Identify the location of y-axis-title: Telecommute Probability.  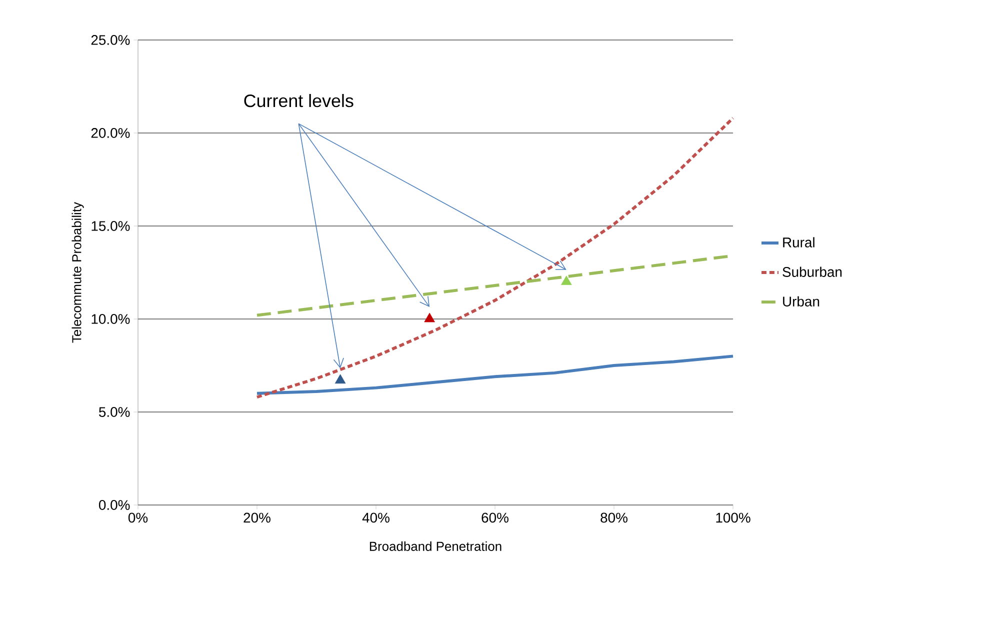
(78, 272).